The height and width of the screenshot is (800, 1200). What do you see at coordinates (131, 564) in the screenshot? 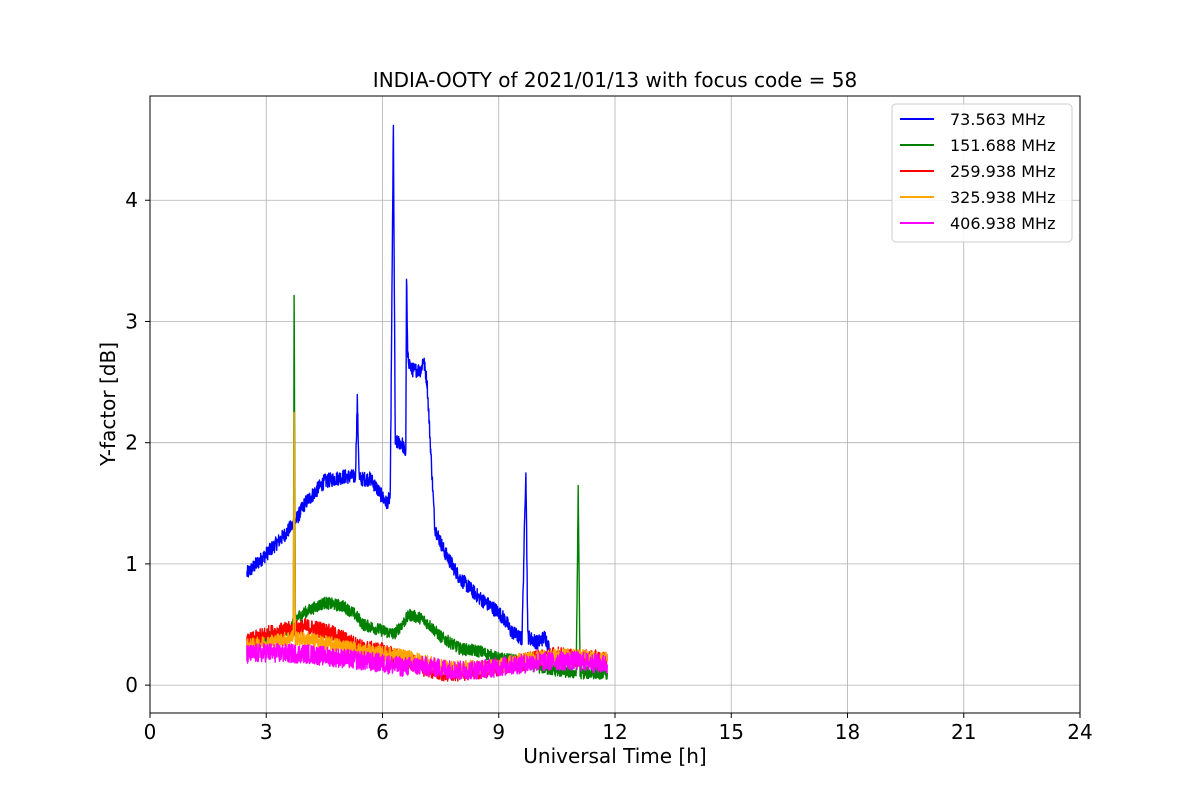
I see `y-tick-label: 1` at bounding box center [131, 564].